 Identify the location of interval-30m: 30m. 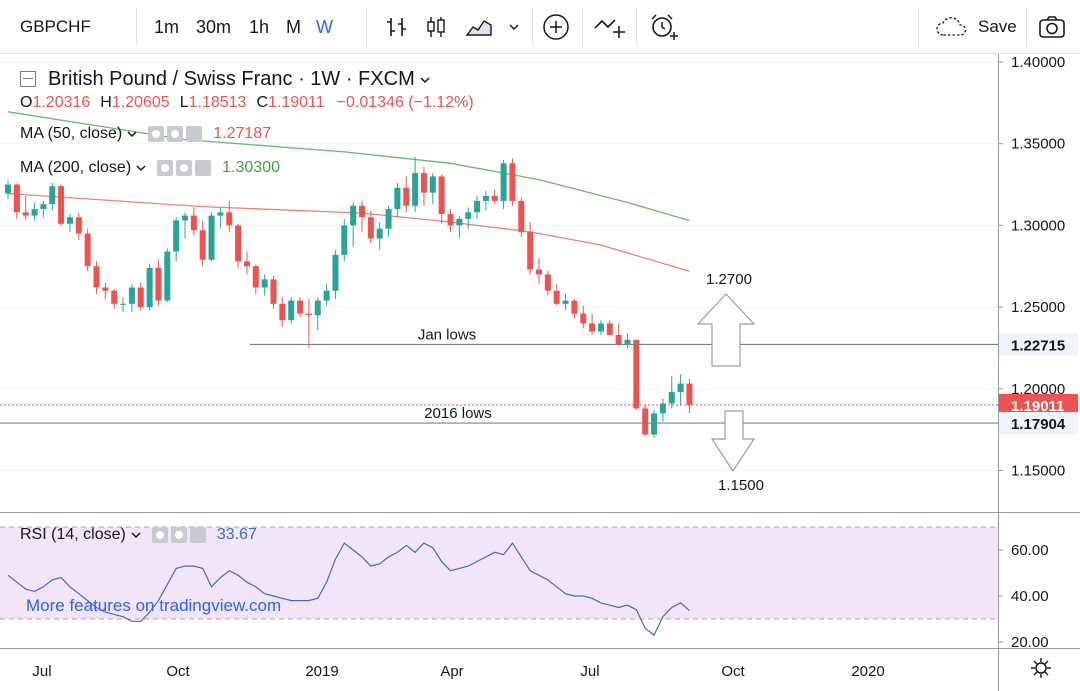
(214, 26).